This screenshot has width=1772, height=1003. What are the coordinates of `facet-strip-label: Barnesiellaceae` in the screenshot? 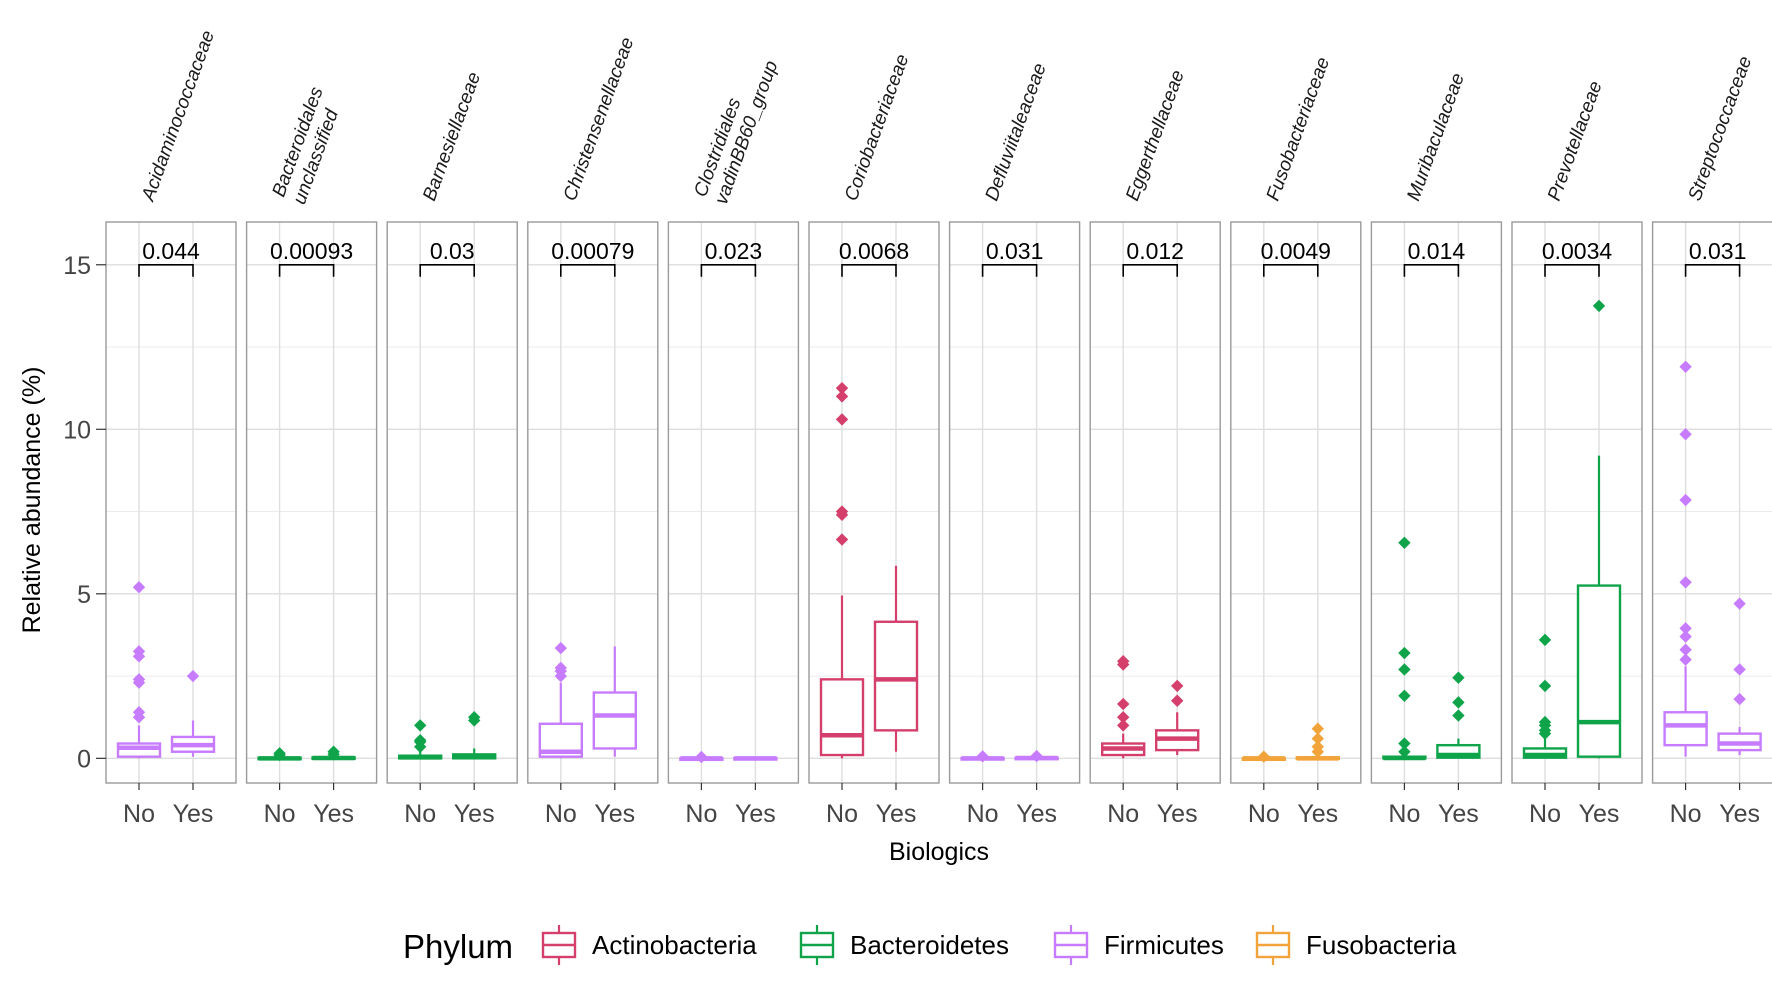 It's located at (452, 136).